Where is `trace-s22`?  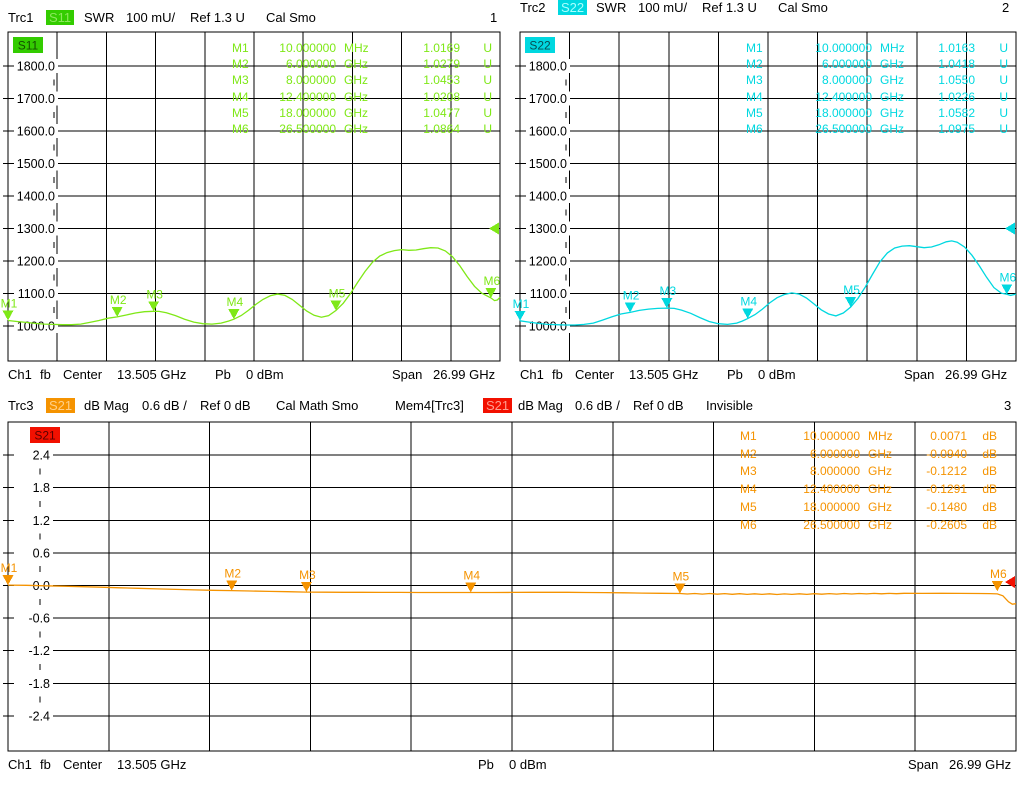 trace-s22 is located at coordinates (768, 283).